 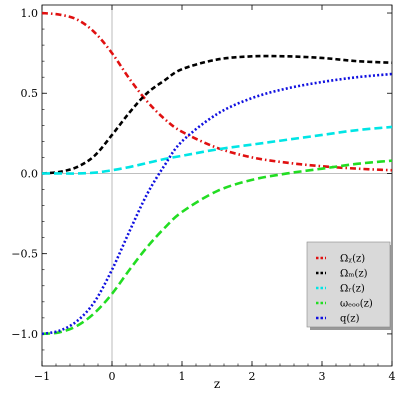 What do you see at coordinates (322, 376) in the screenshot?
I see `x-tick-label: 3` at bounding box center [322, 376].